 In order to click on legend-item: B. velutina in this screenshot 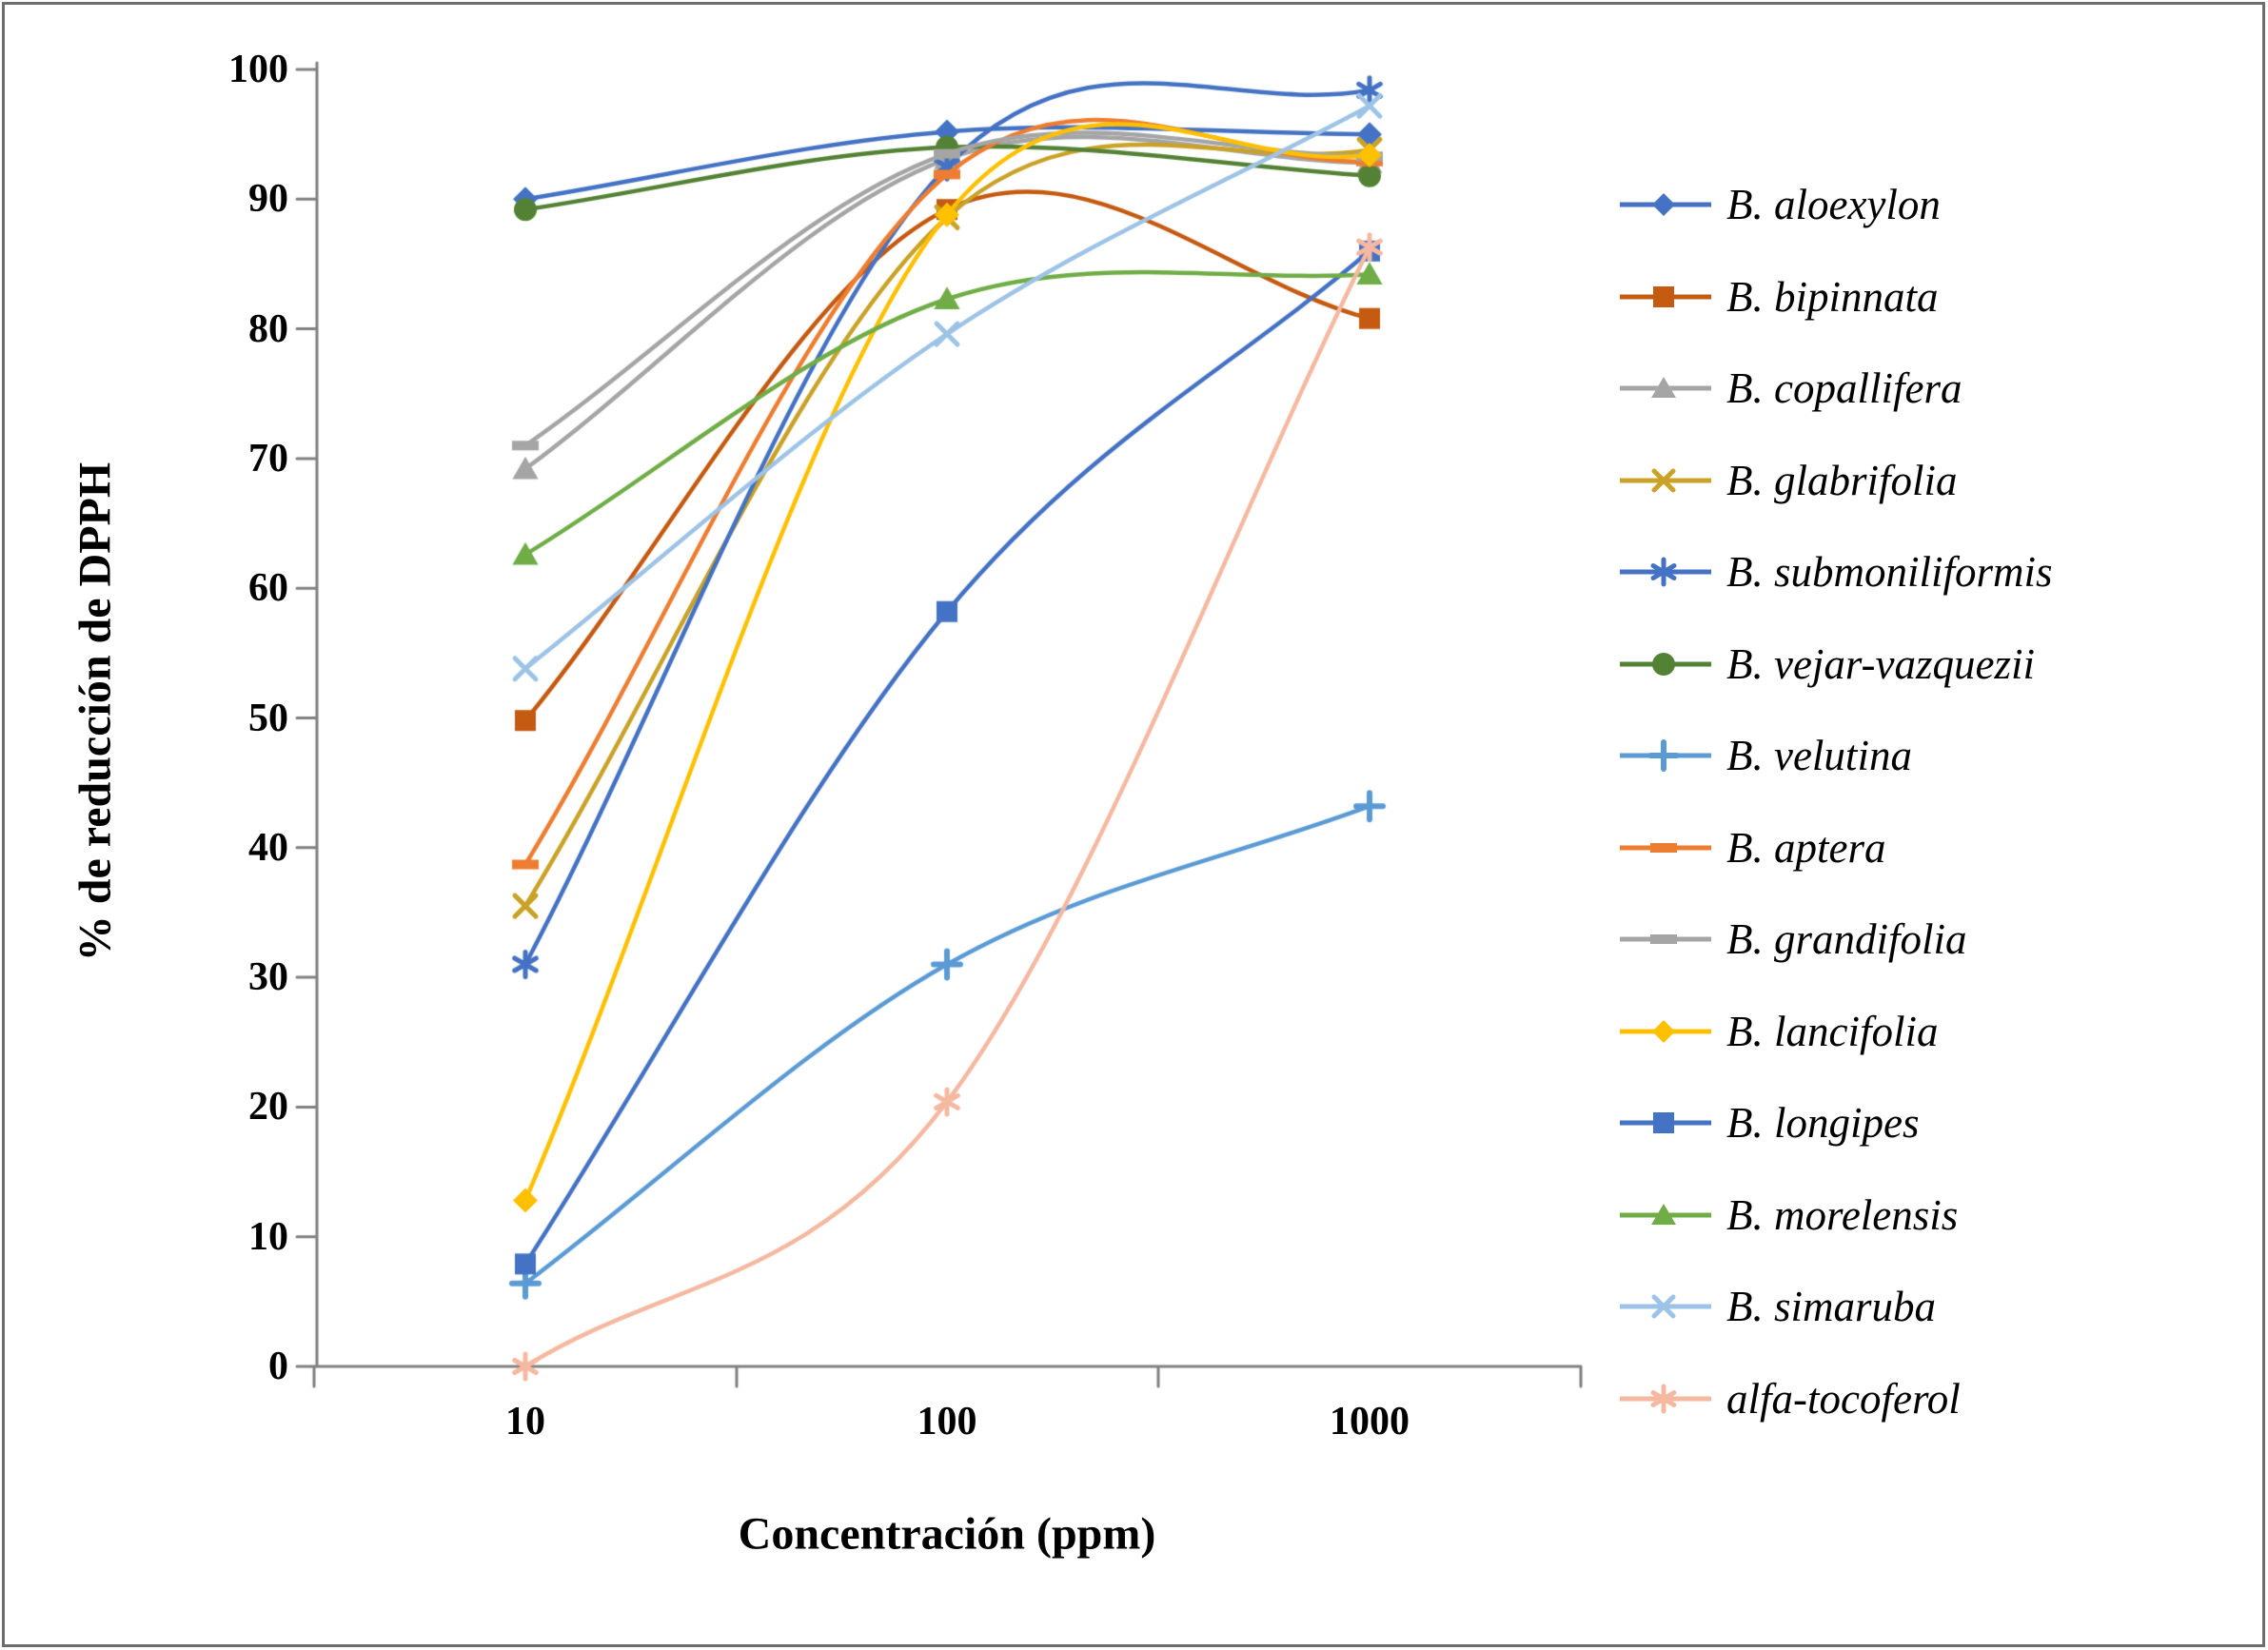, I will do `click(1765, 756)`.